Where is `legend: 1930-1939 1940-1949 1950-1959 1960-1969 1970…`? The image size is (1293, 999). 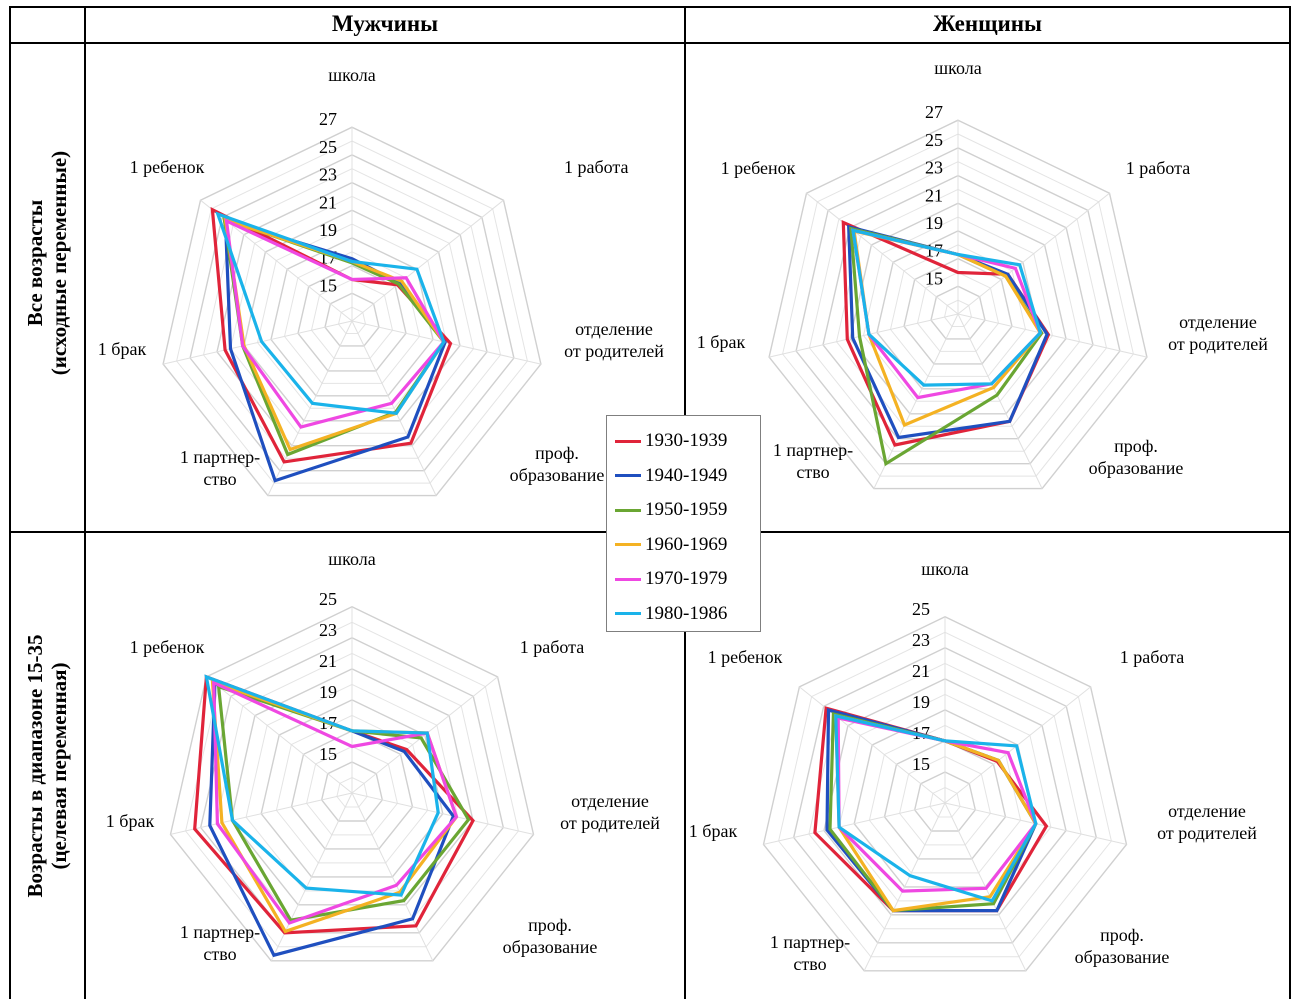 legend: 1930-1939 1940-1949 1950-1959 1960-1969 1970… is located at coordinates (683, 523).